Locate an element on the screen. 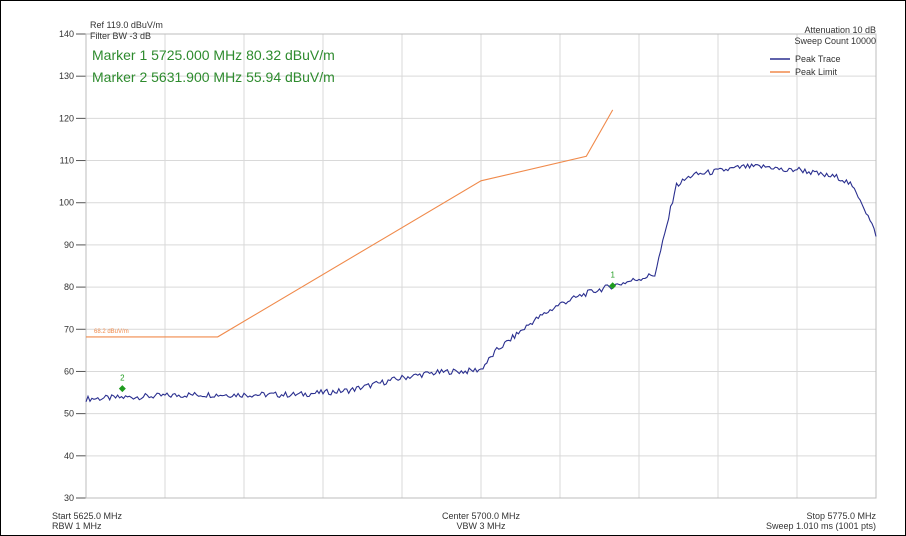 Image resolution: width=906 pixels, height=536 pixels. start-frequency-label: Start 5625.0 MHz is located at coordinates (87, 516).